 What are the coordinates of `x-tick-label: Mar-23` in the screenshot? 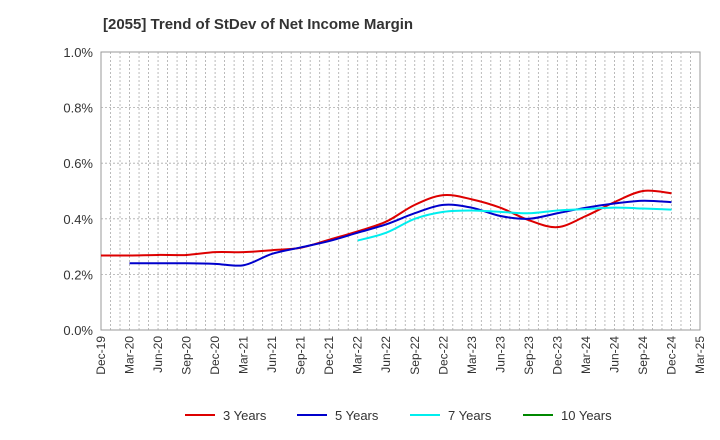 It's located at (472, 355).